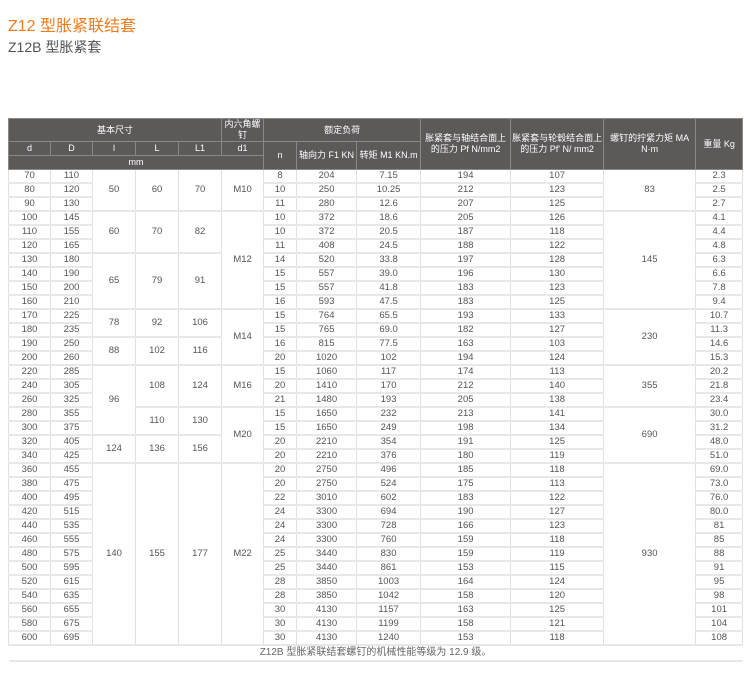 This screenshot has width=750, height=685. I want to click on cell-axial-force: 4130, so click(327, 638).